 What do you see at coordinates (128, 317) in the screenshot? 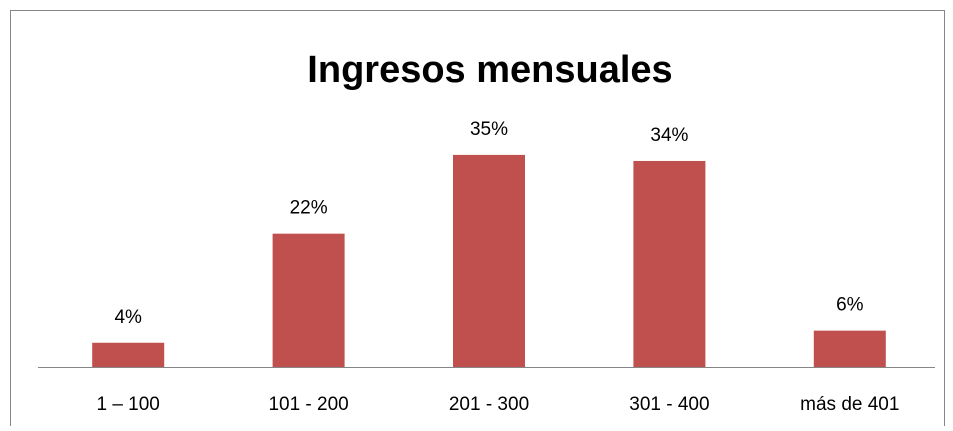
I see `data-label: 4%` at bounding box center [128, 317].